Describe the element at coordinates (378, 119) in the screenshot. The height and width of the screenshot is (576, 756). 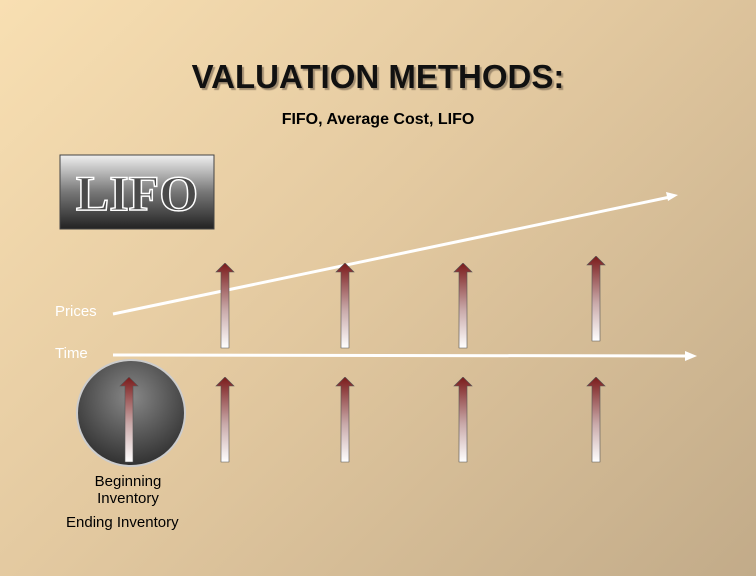
I see `subtitle: FIFO, Average Cost, LIFO` at that location.